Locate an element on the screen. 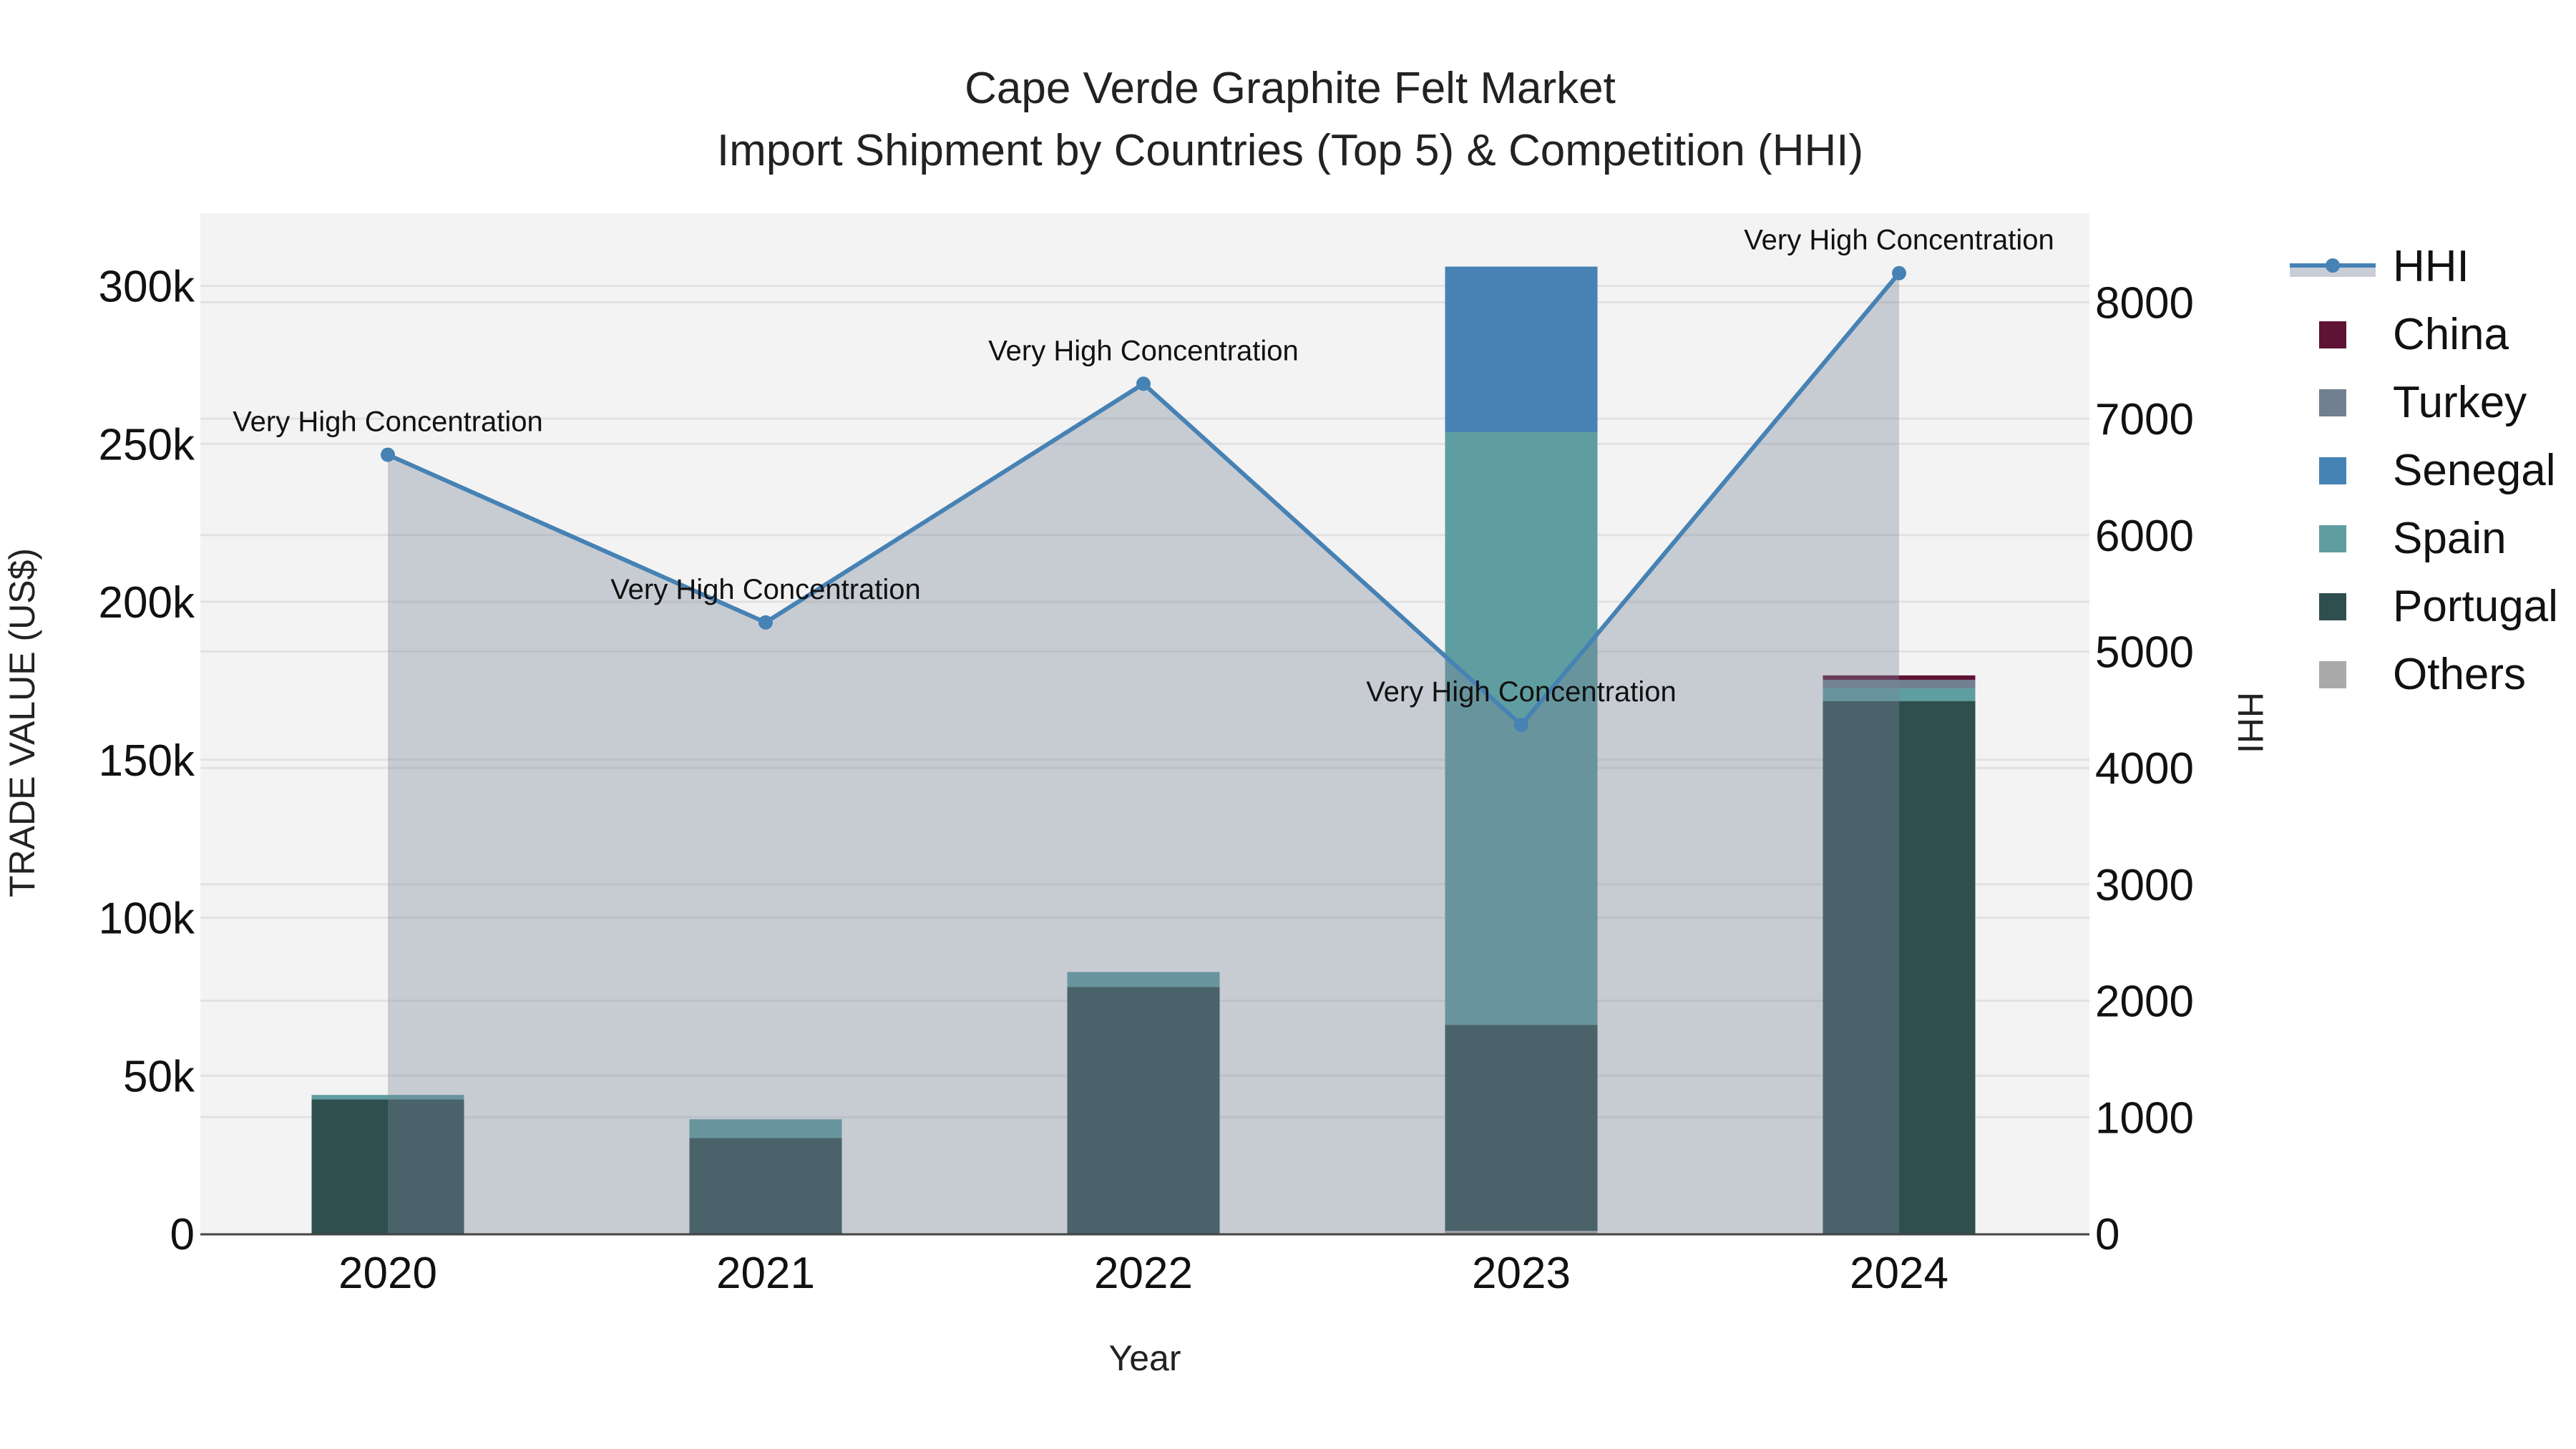  legend-label: Others is located at coordinates (2460, 674).